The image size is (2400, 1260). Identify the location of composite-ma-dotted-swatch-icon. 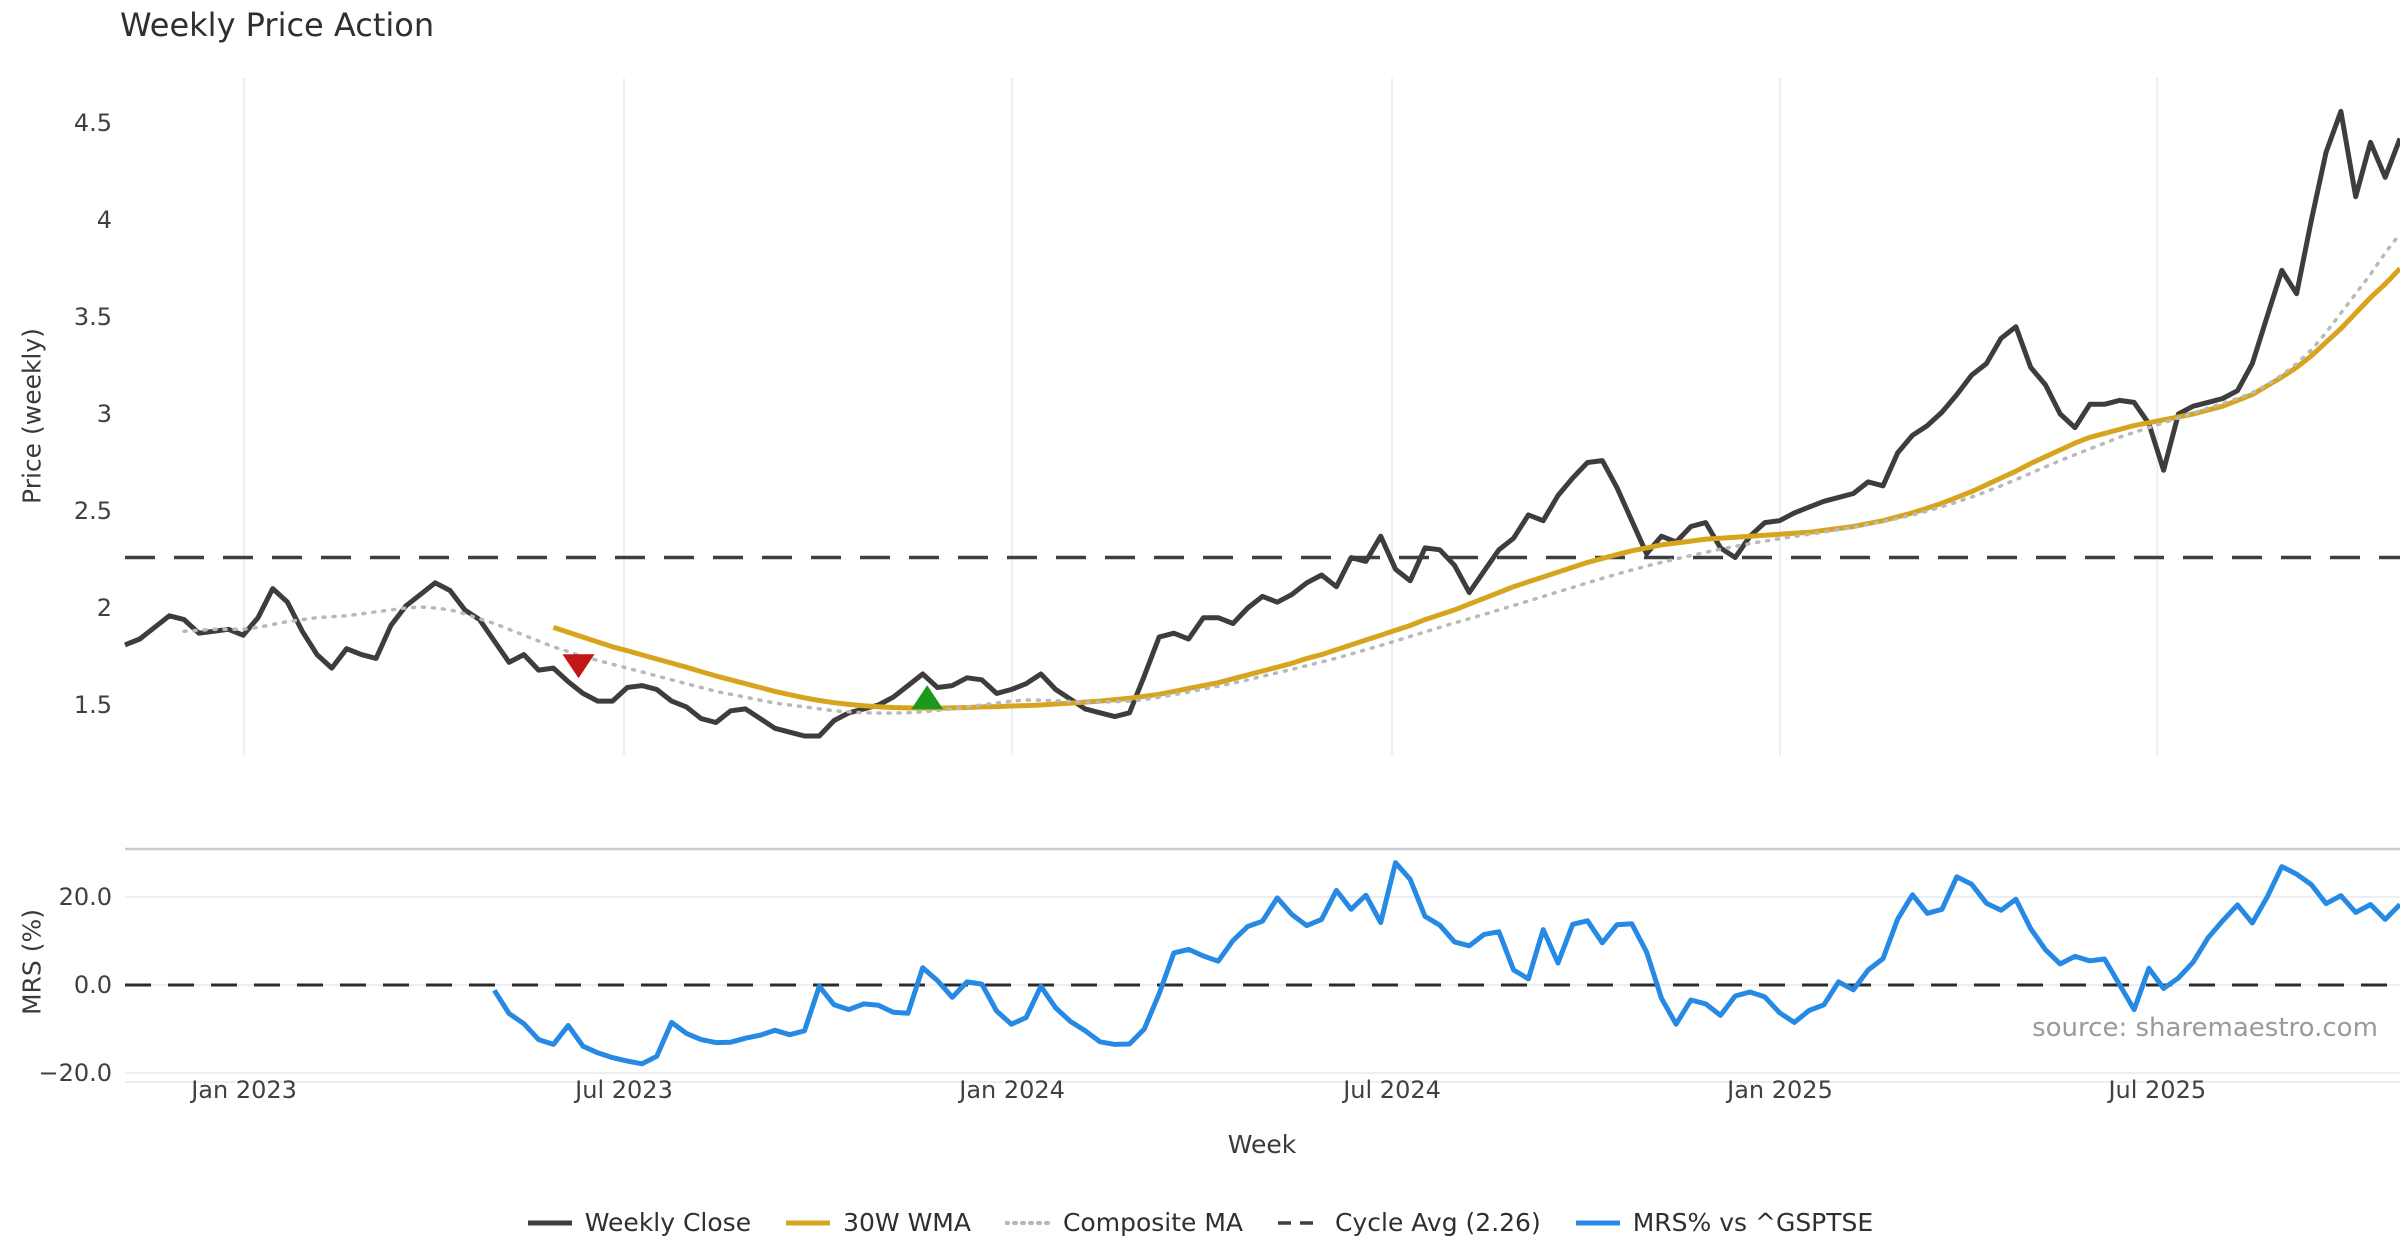
(1027, 1222).